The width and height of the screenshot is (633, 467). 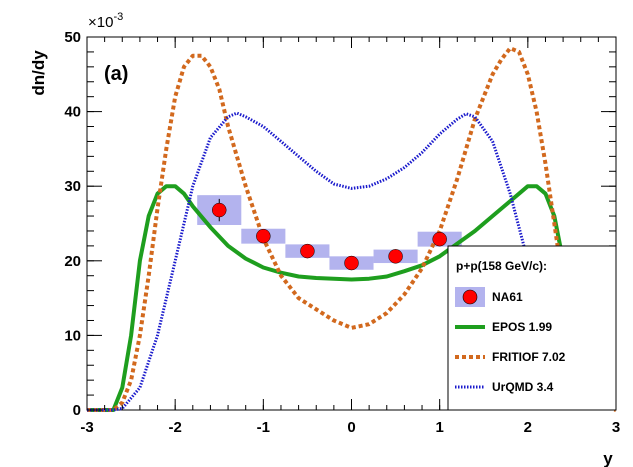 I want to click on x-tick-label: 2, so click(x=528, y=427).